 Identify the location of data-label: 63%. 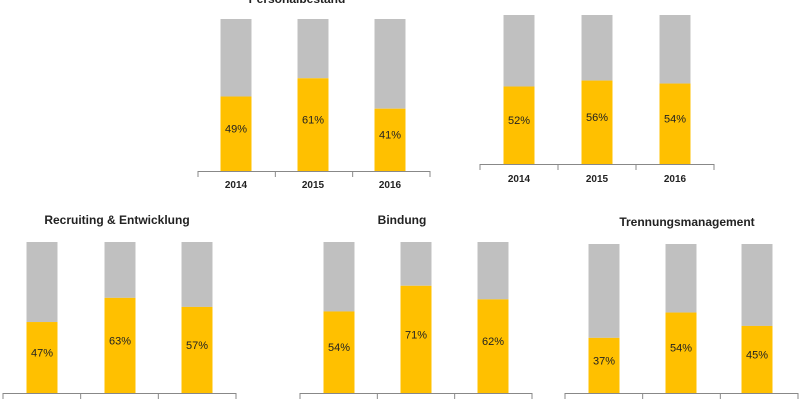
(120, 341).